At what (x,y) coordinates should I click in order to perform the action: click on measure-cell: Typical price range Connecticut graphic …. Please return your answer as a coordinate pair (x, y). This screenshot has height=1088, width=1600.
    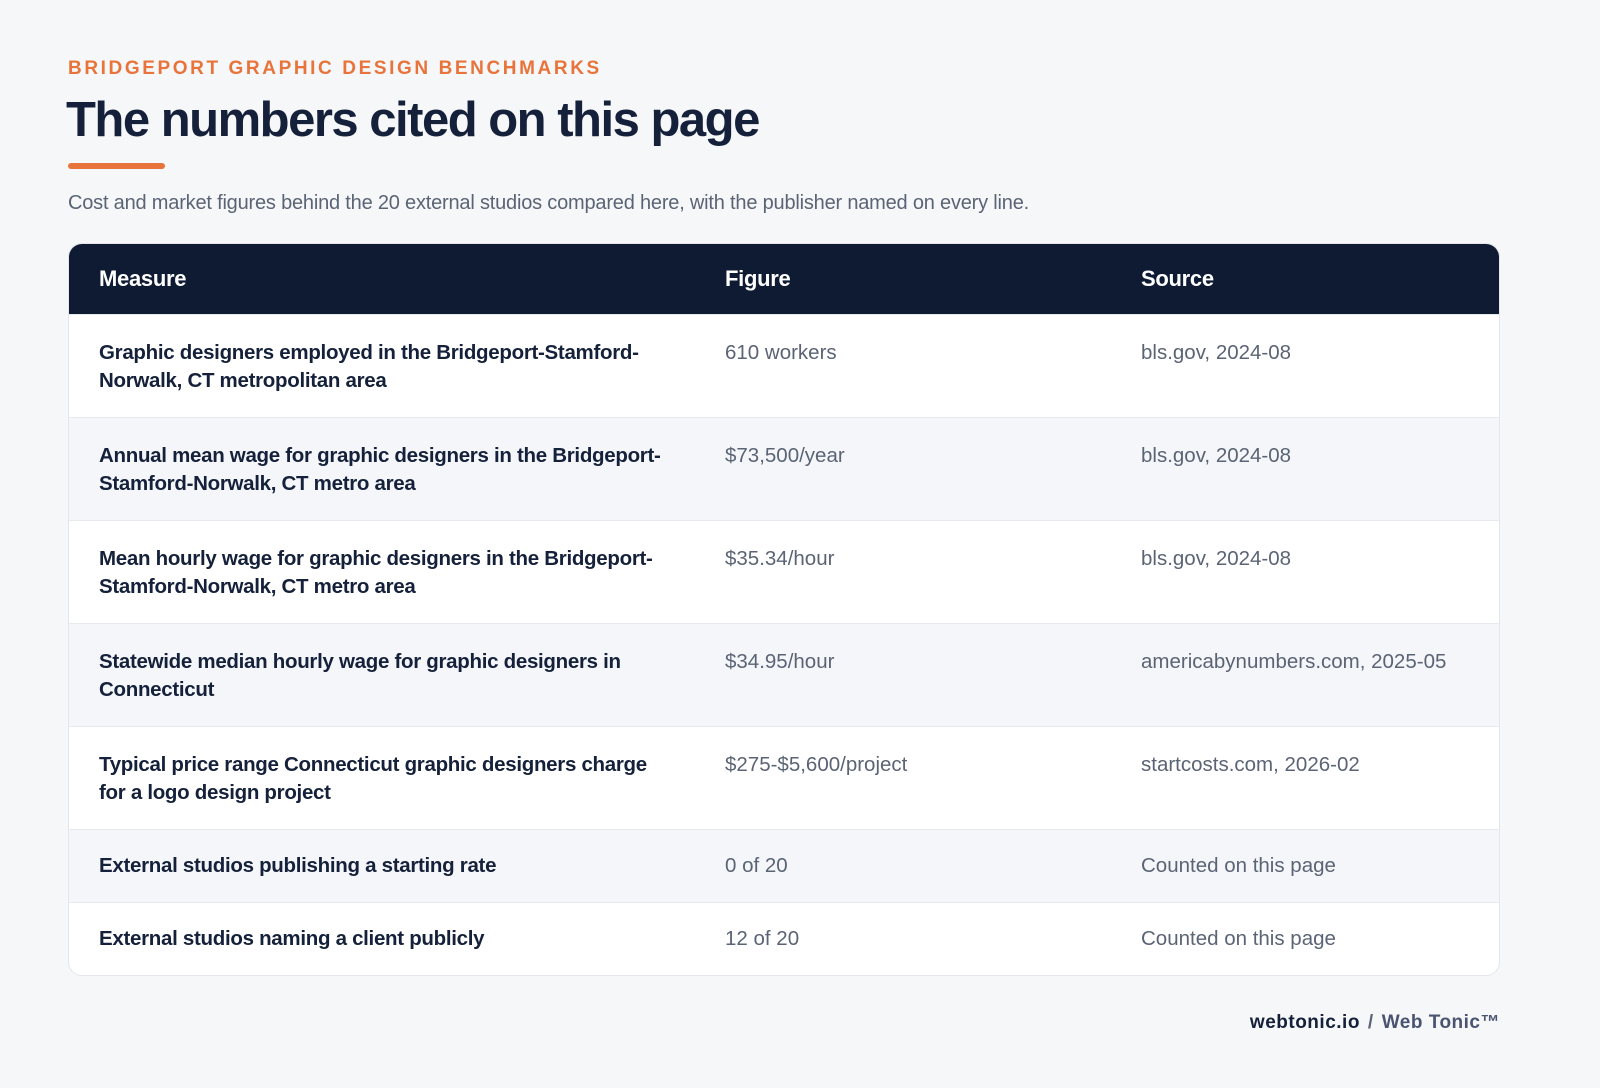
    Looking at the image, I should click on (382, 778).